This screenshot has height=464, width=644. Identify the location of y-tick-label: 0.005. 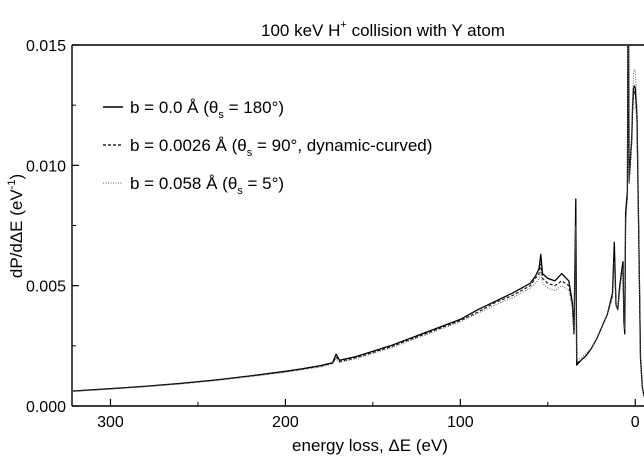
(46, 287).